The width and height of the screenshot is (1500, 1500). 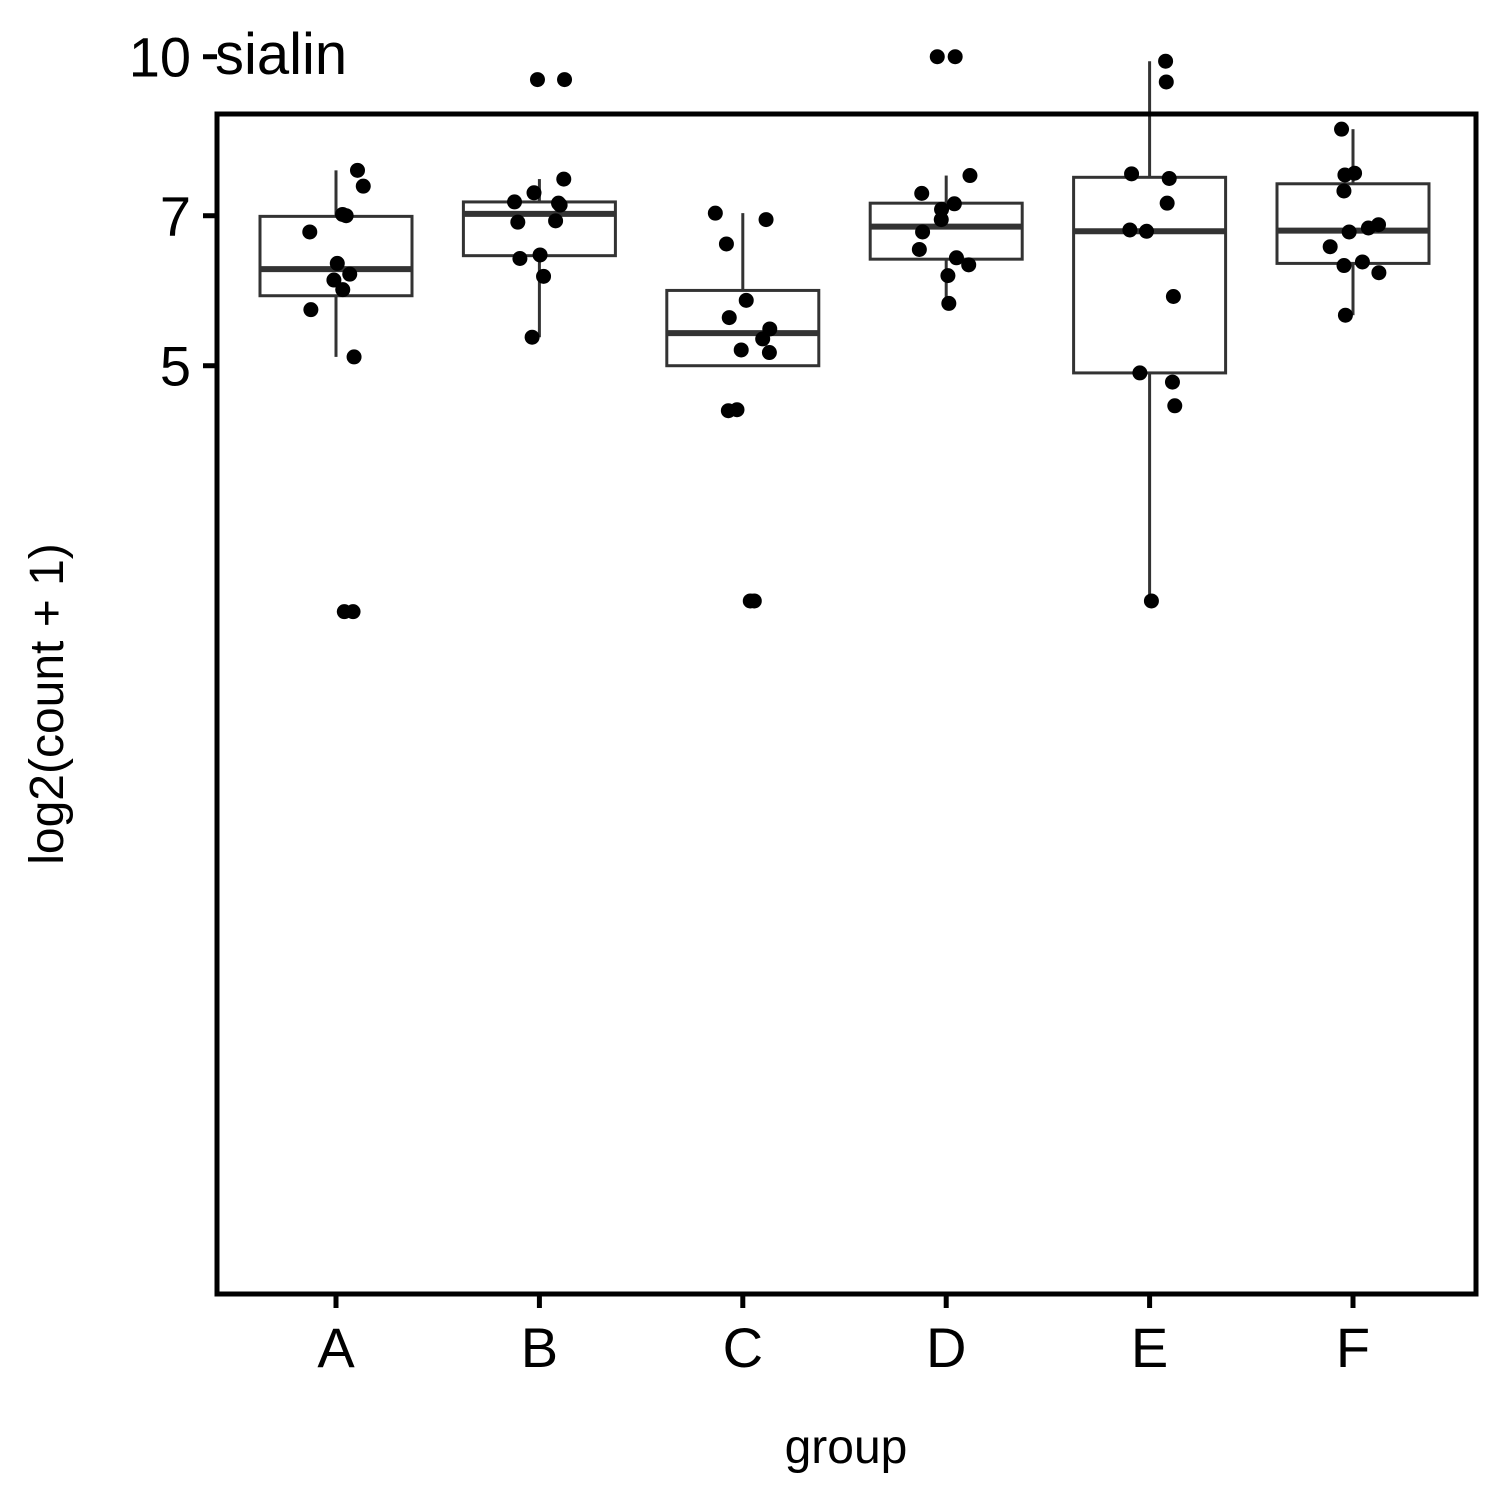 I want to click on x-tick-label: B, so click(x=539, y=1347).